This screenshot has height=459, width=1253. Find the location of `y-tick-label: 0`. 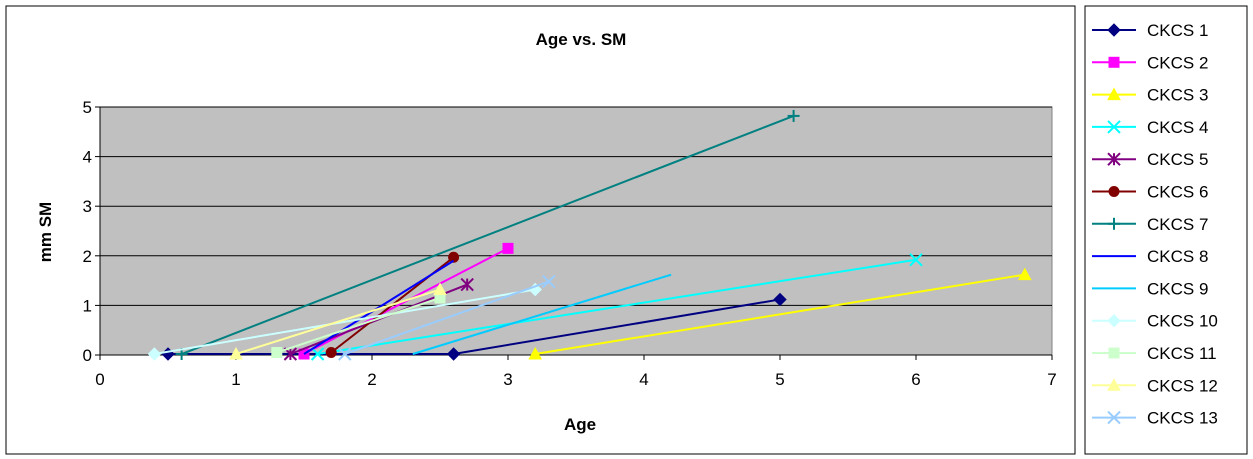

y-tick-label: 0 is located at coordinates (87, 355).